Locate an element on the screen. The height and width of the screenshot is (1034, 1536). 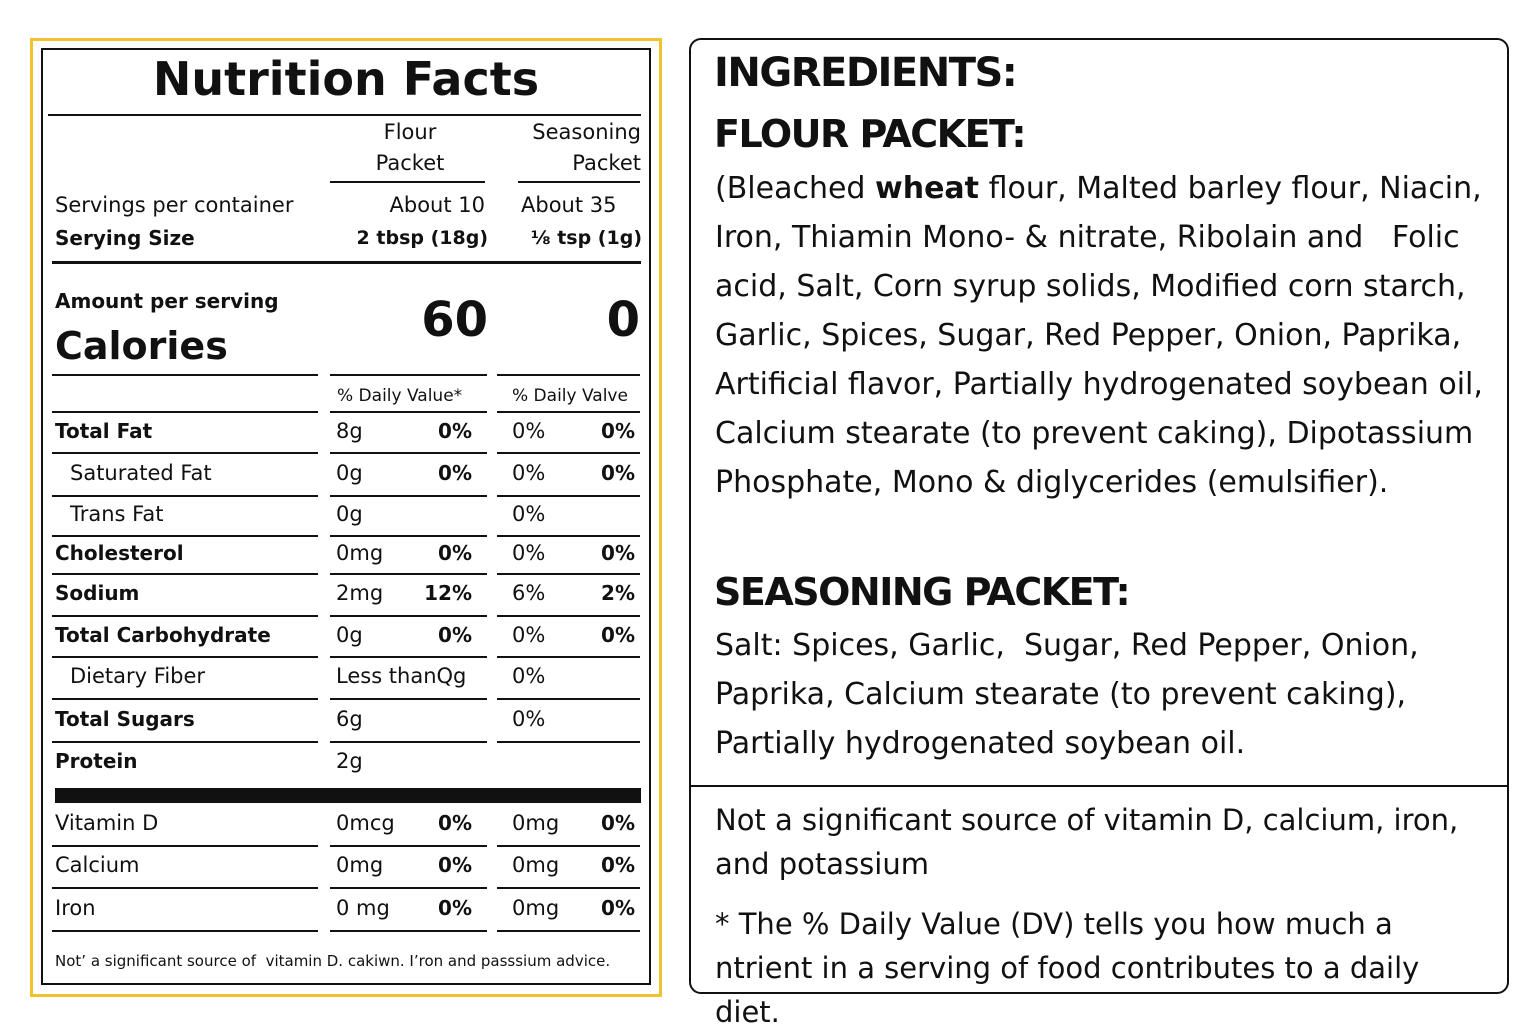
nutrient-name: Vitamin D is located at coordinates (107, 823).